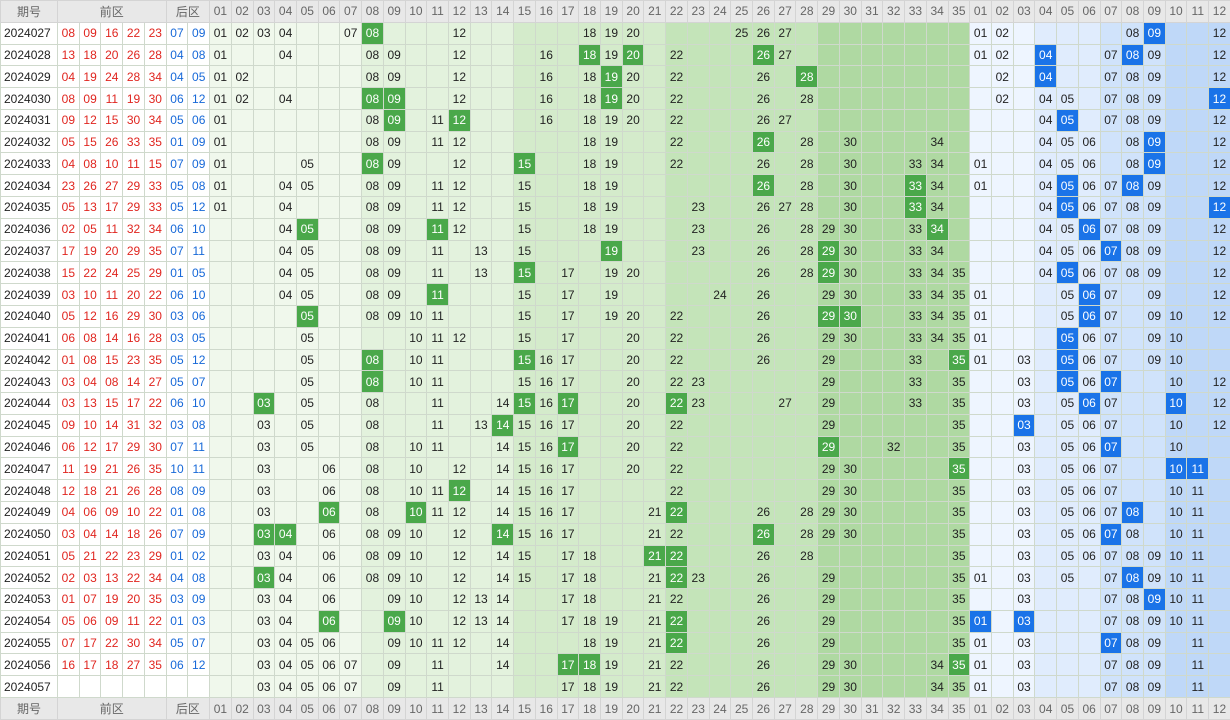 This screenshot has width=1230, height=720. I want to click on back-cell: 03, so click(1024, 534).